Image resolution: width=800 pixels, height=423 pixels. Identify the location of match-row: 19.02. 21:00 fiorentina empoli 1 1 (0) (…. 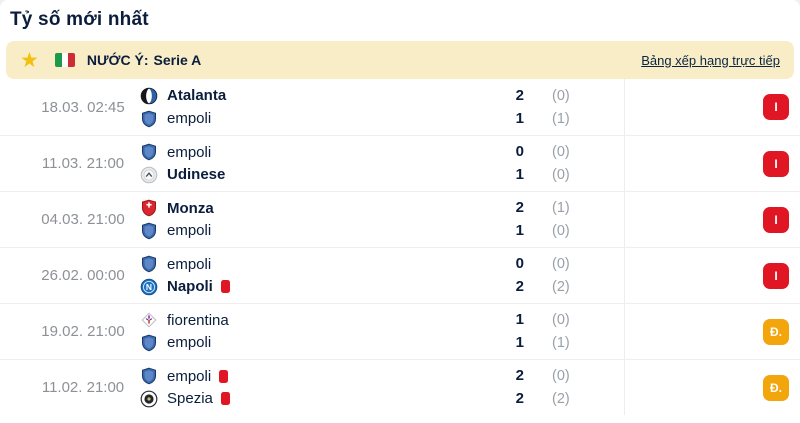
(400, 331).